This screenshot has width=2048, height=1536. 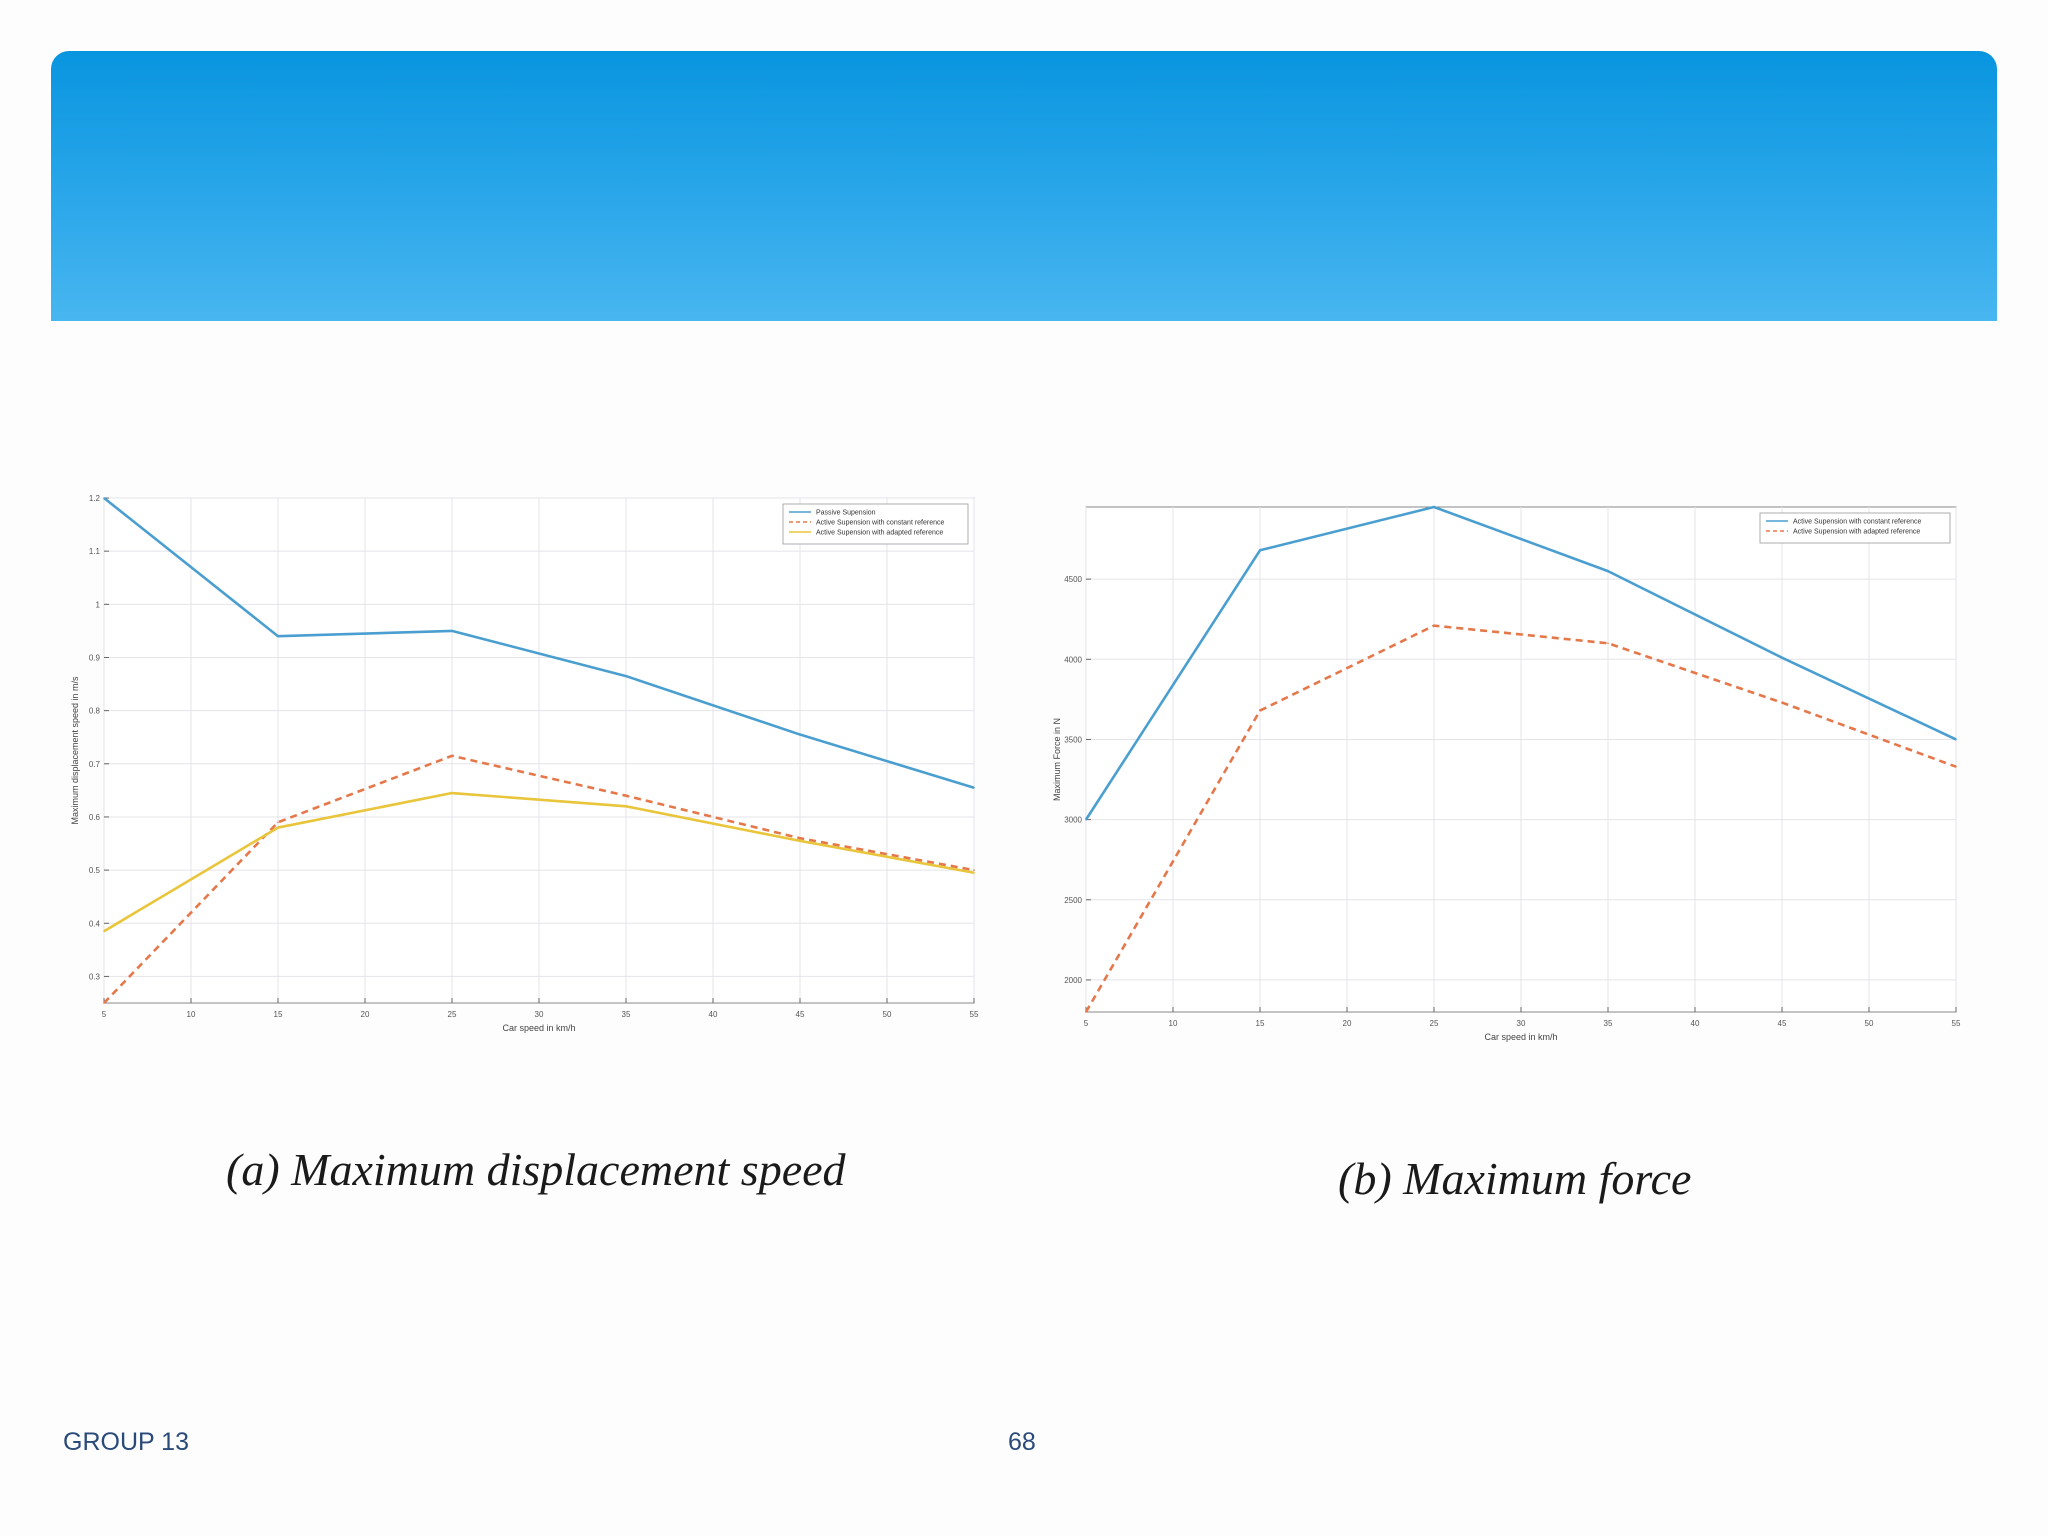 What do you see at coordinates (95, 551) in the screenshot?
I see `y-tick-label: 1.1` at bounding box center [95, 551].